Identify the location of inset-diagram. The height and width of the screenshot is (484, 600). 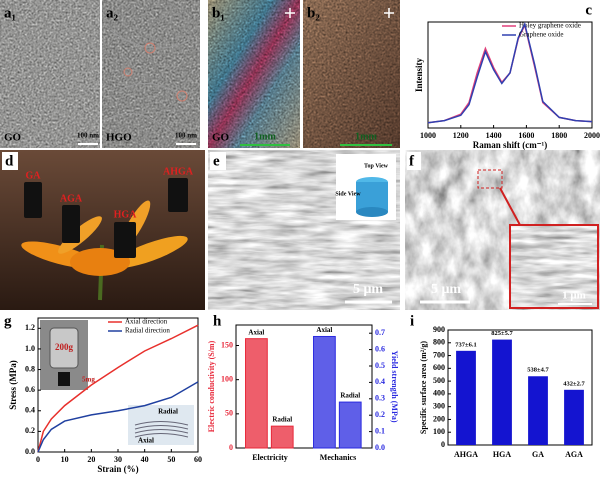
(161, 425).